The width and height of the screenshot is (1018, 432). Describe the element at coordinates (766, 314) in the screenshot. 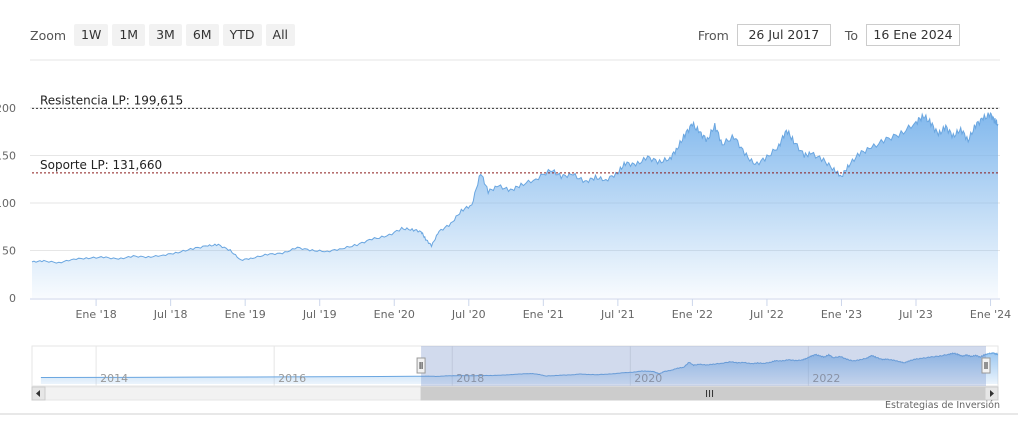

I see `x-tick-label: Jul '22` at that location.